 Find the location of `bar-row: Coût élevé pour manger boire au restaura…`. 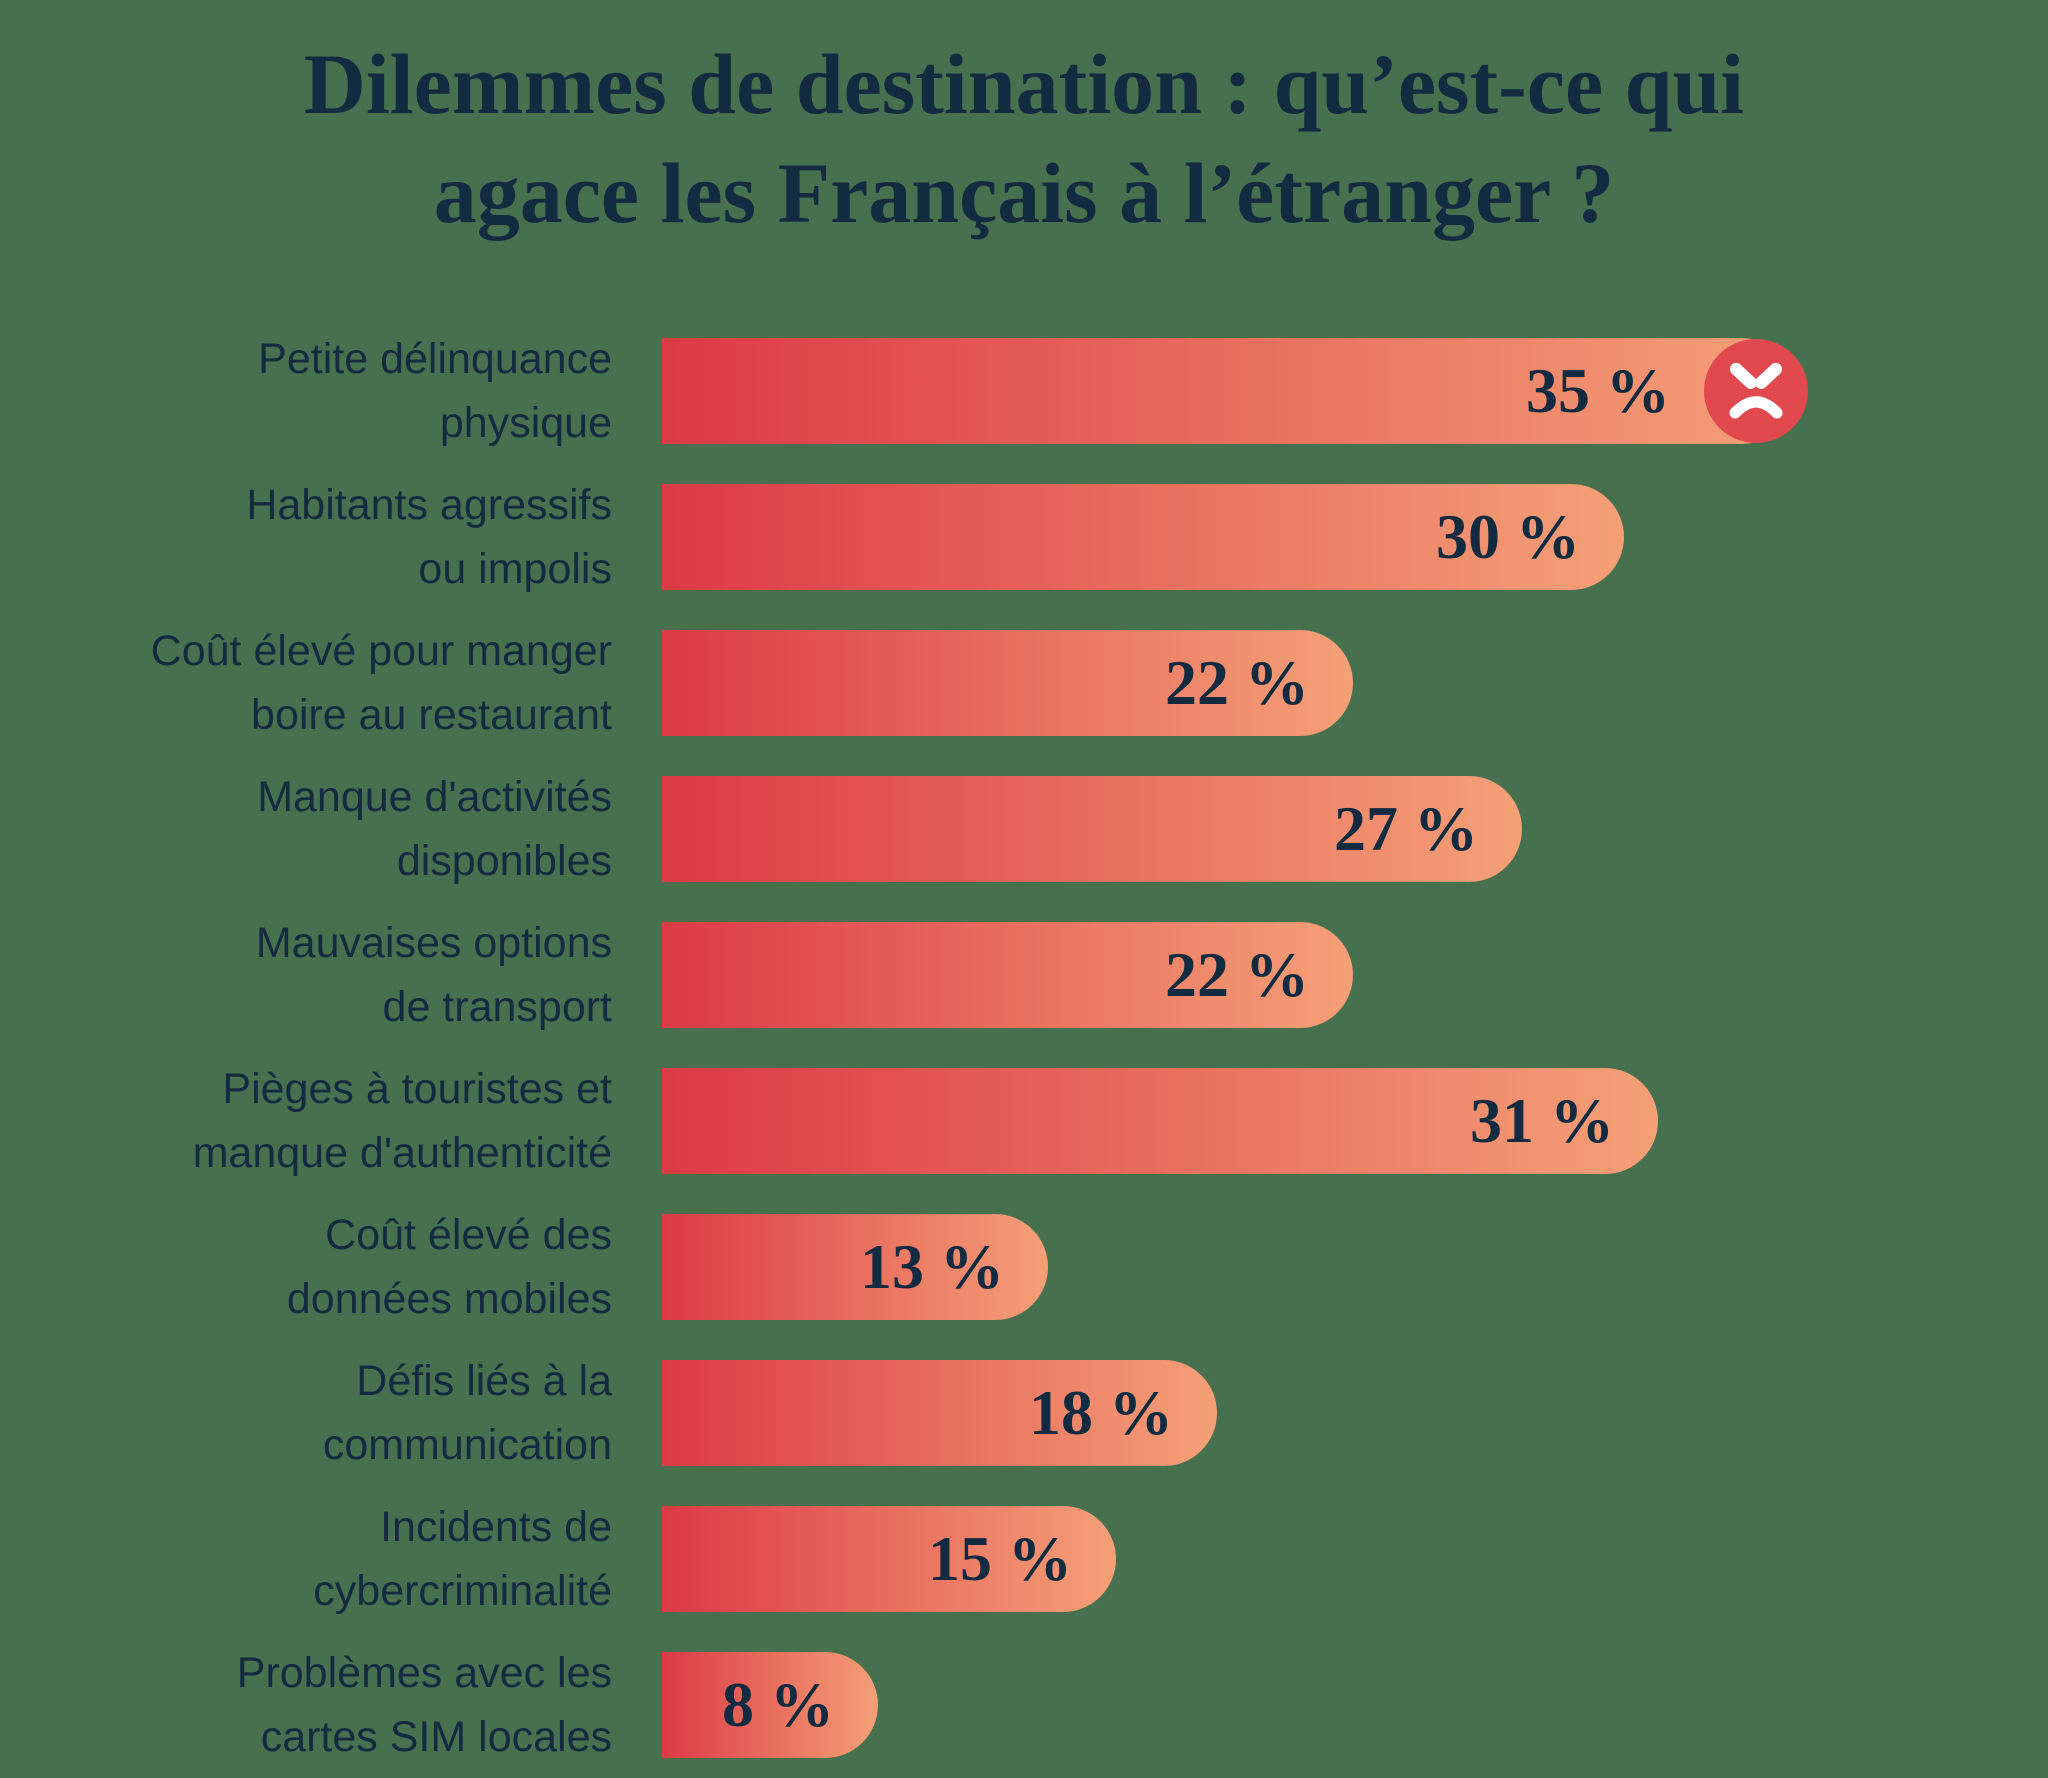

bar-row: Coût élevé pour manger boire au restaura… is located at coordinates (1024, 683).